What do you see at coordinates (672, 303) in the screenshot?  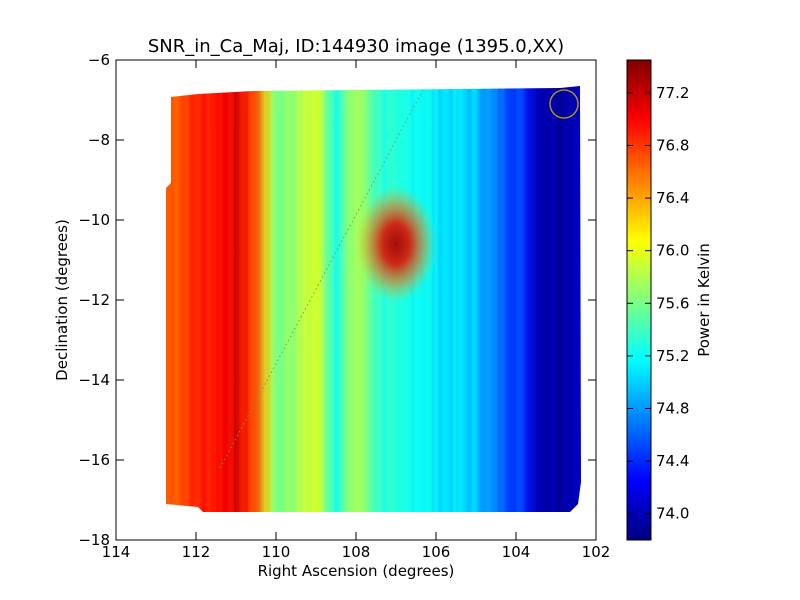 I see `colorbar-tick-label: 75.6` at bounding box center [672, 303].